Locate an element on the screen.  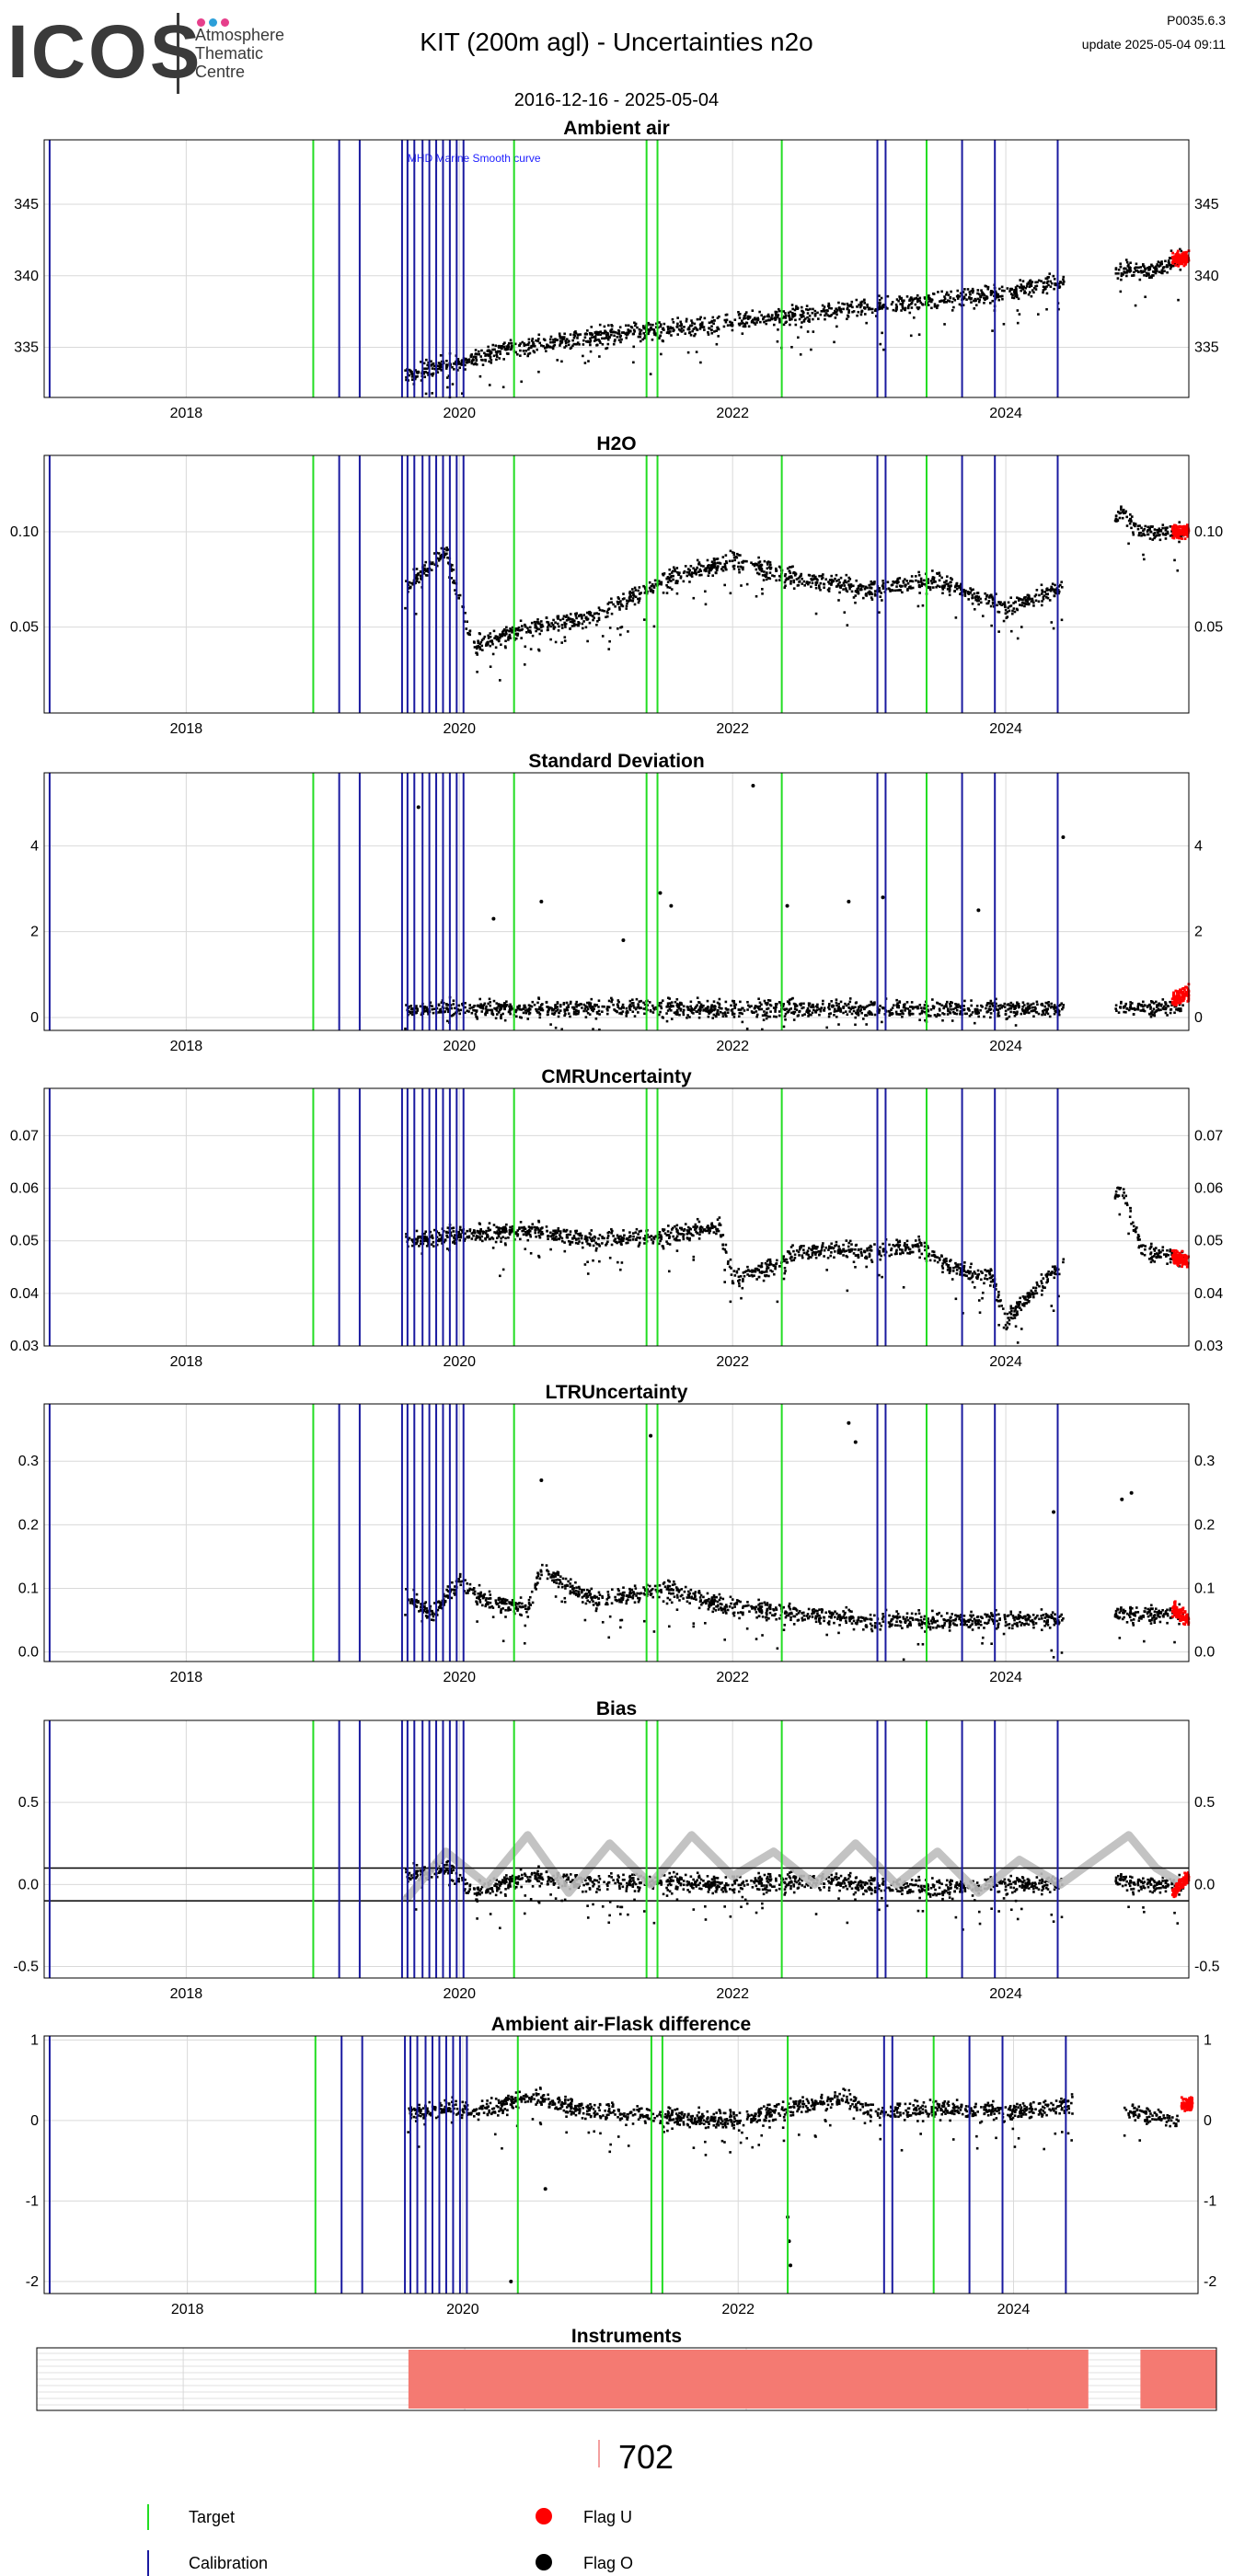
x-tick-label: 2020 is located at coordinates (460, 1362).